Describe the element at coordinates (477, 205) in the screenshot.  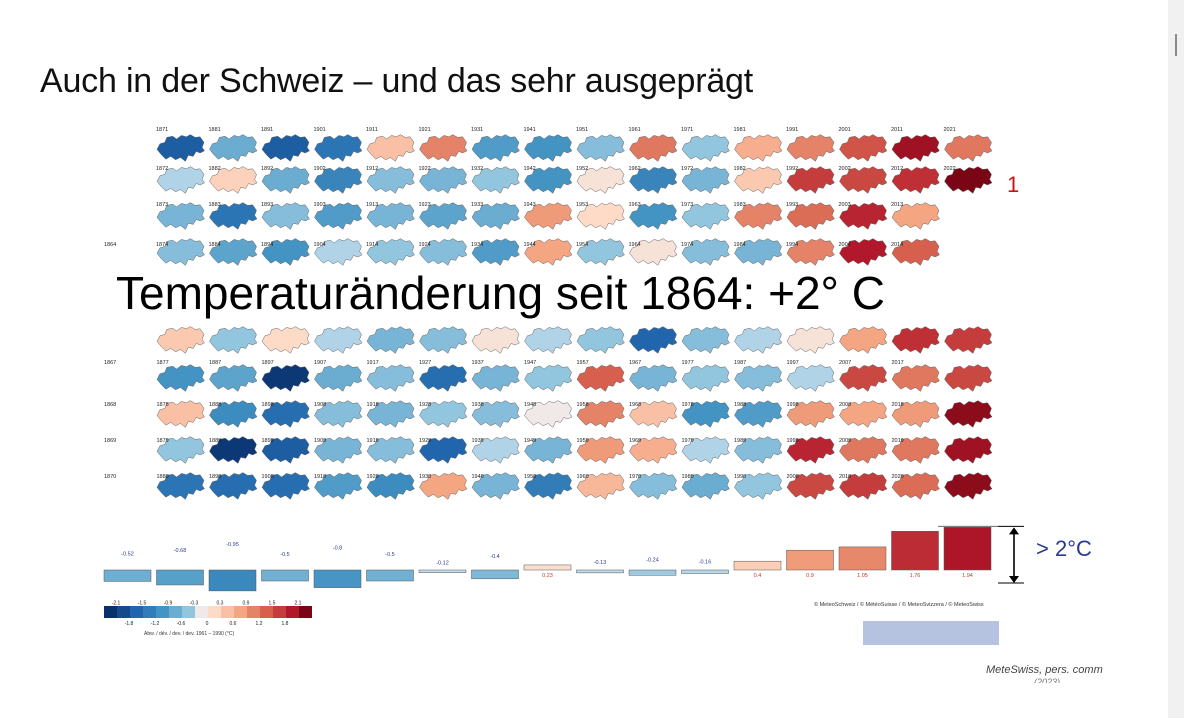
I see `top-year-label: 1933` at that location.